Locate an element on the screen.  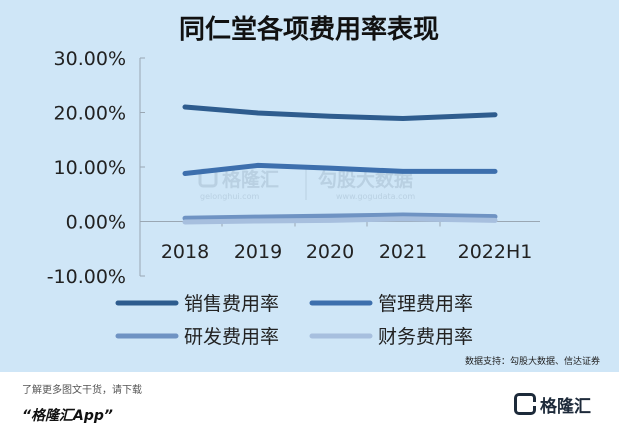
series-lines is located at coordinates (340, 164).